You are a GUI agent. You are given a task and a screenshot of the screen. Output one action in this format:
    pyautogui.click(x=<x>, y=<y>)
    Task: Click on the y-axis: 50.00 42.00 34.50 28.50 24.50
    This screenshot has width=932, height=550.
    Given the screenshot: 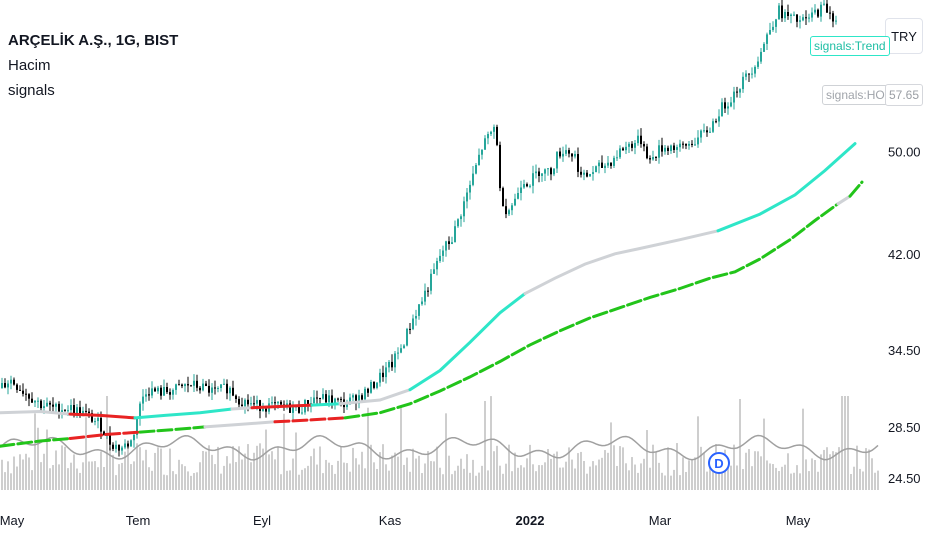 What is the action you would take?
    pyautogui.click(x=904, y=315)
    